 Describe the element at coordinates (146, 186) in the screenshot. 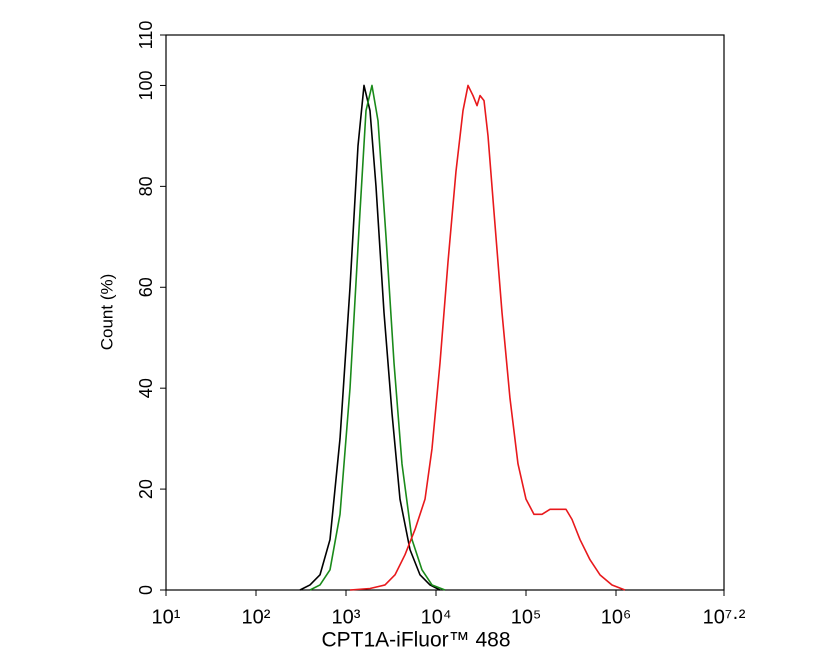

I see `y-tick-label: 80` at that location.